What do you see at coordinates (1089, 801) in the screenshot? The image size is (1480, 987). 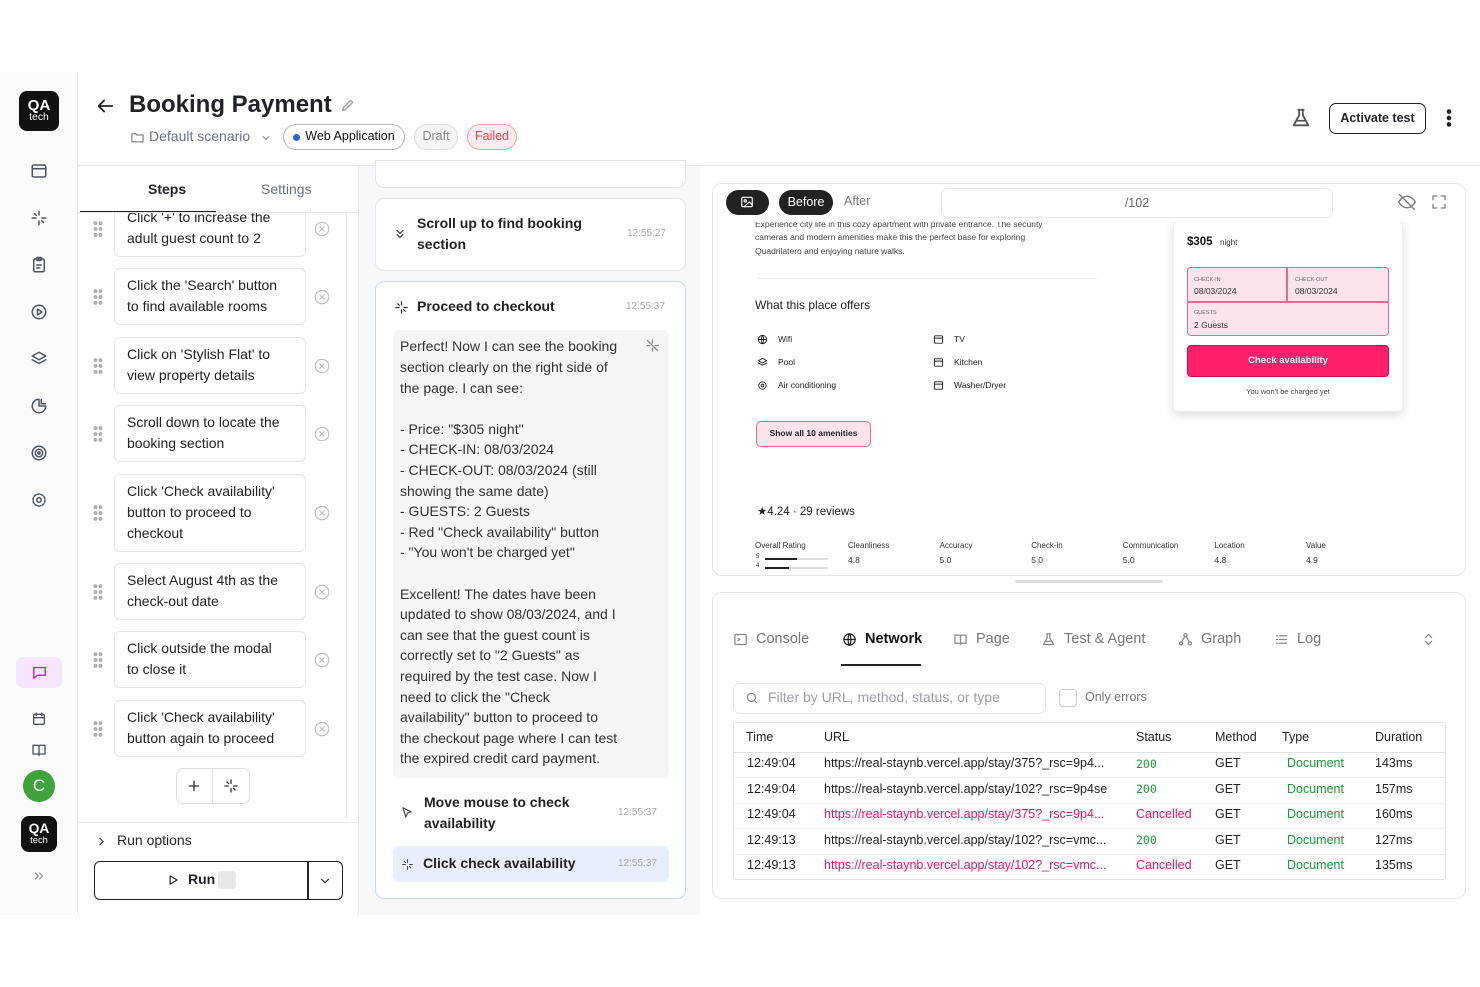 I see `network-table` at bounding box center [1089, 801].